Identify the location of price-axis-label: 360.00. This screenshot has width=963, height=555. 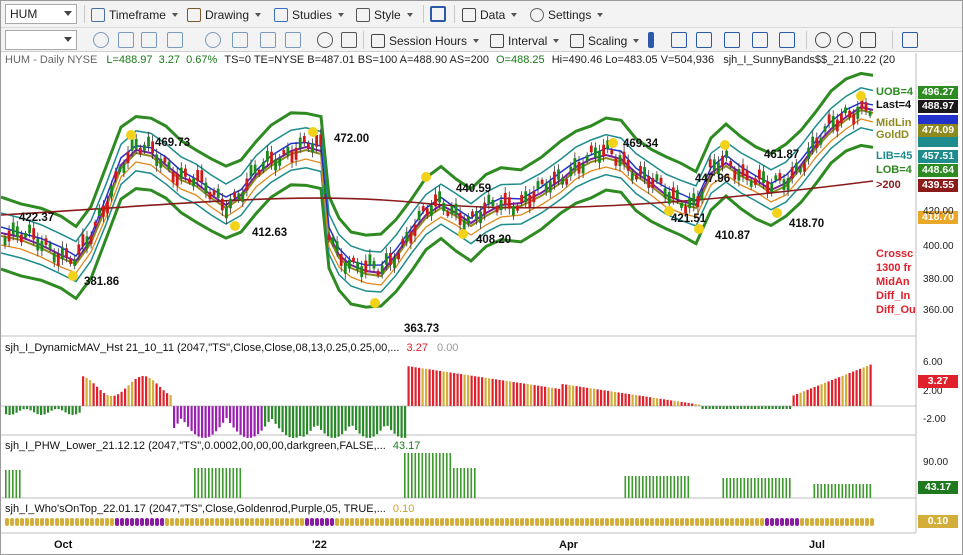
(938, 310).